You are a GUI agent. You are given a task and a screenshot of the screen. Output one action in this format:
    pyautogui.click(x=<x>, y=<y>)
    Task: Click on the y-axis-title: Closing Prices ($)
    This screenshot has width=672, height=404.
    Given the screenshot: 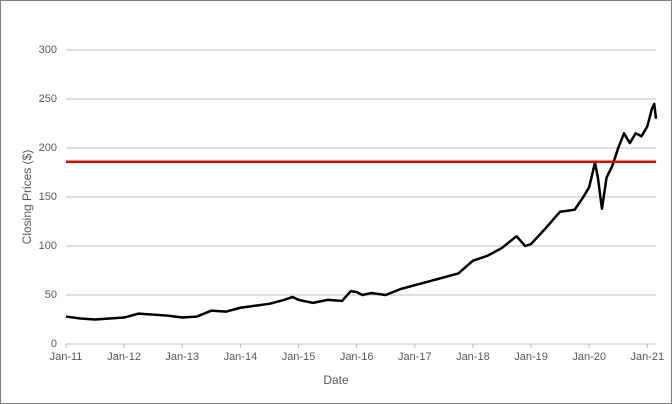 What is the action you would take?
    pyautogui.click(x=27, y=197)
    